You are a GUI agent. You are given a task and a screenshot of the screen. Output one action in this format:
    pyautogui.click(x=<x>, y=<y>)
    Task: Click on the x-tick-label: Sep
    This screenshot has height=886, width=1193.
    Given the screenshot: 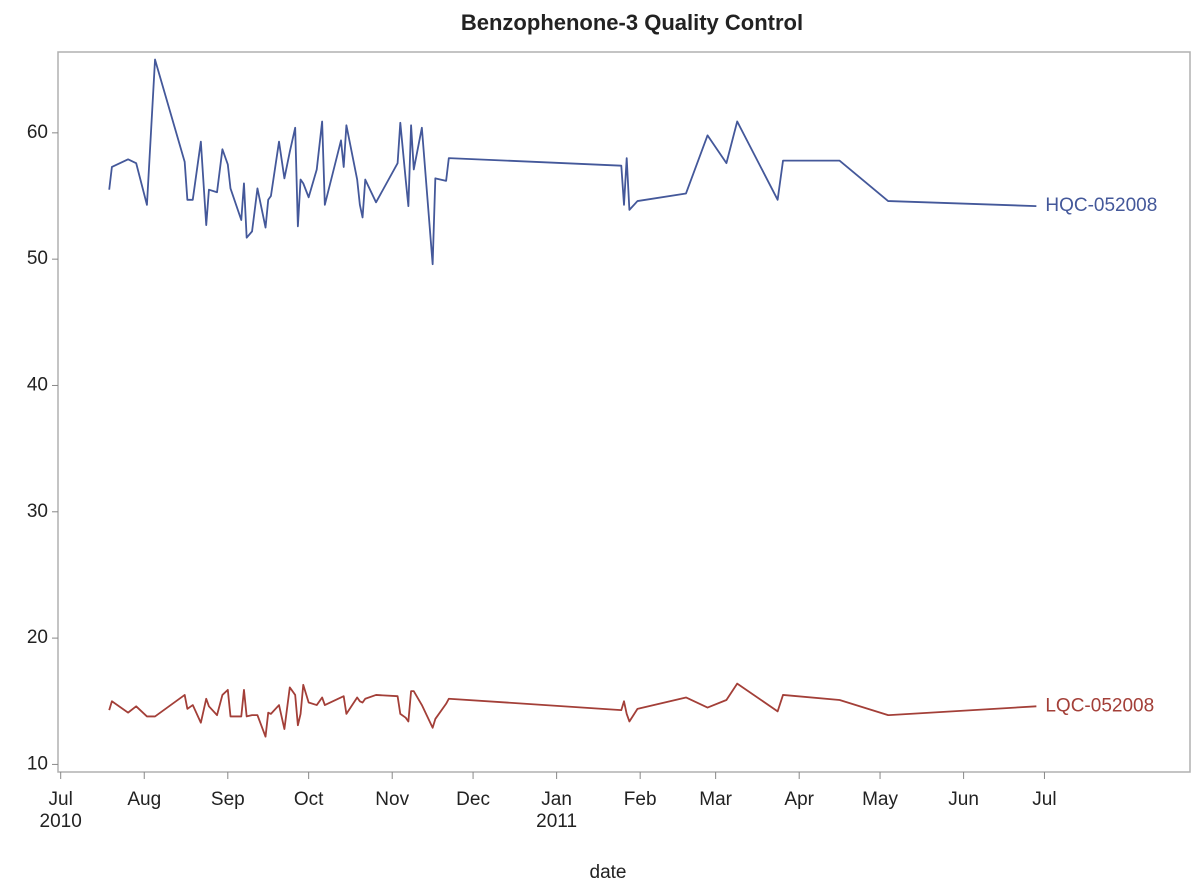 What is the action you would take?
    pyautogui.click(x=227, y=799)
    